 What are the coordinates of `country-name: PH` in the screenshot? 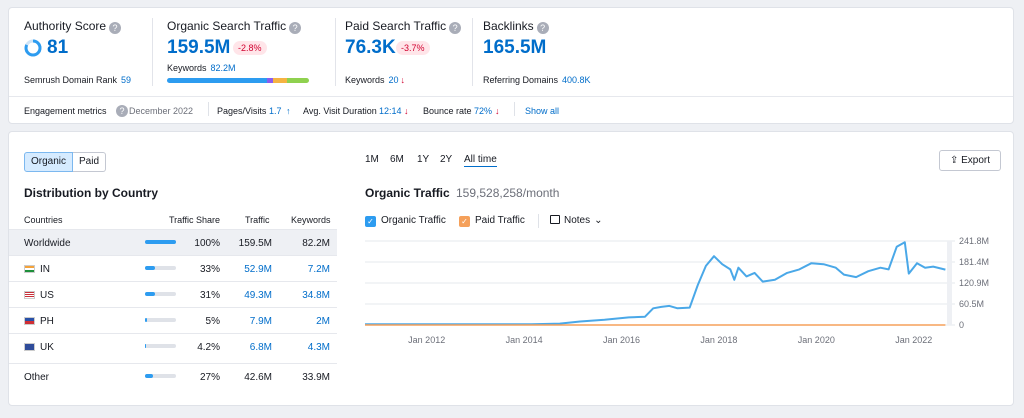 It's located at (47, 321).